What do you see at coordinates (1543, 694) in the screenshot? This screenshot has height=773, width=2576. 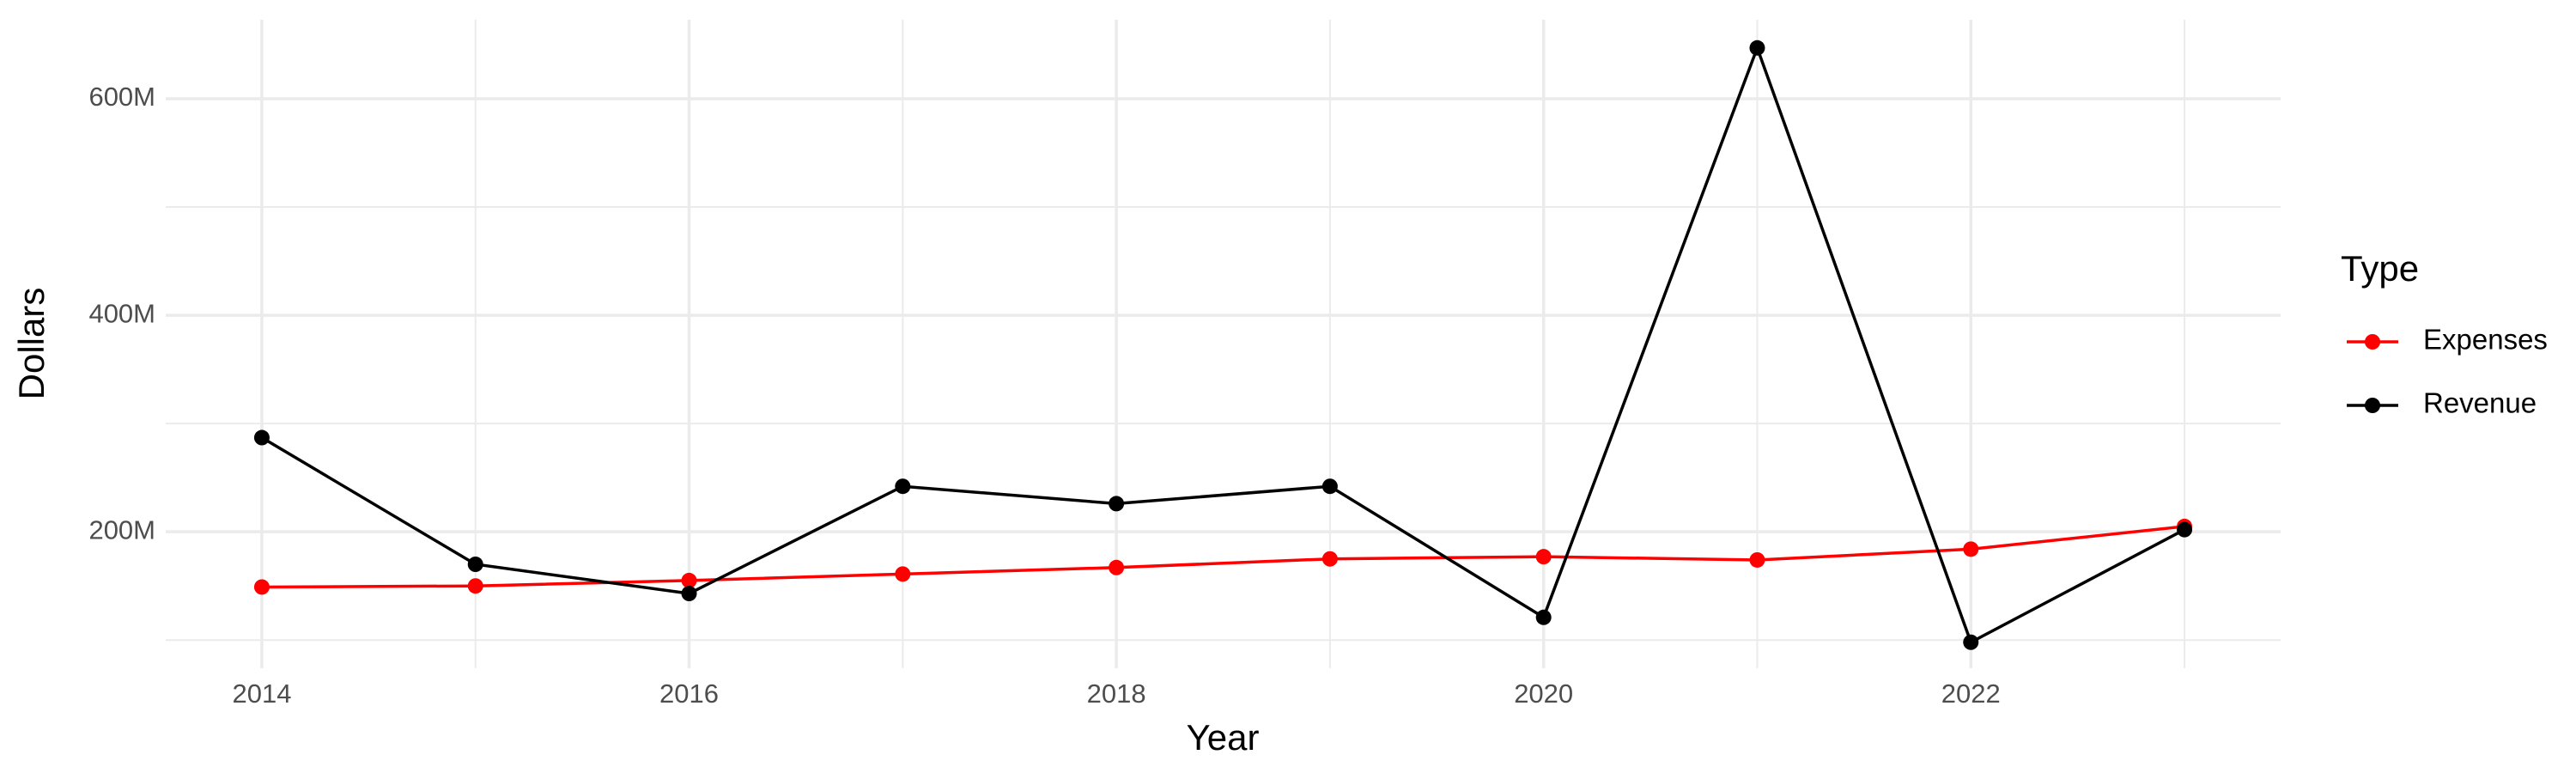 I see `x-tick-label: 2020` at bounding box center [1543, 694].